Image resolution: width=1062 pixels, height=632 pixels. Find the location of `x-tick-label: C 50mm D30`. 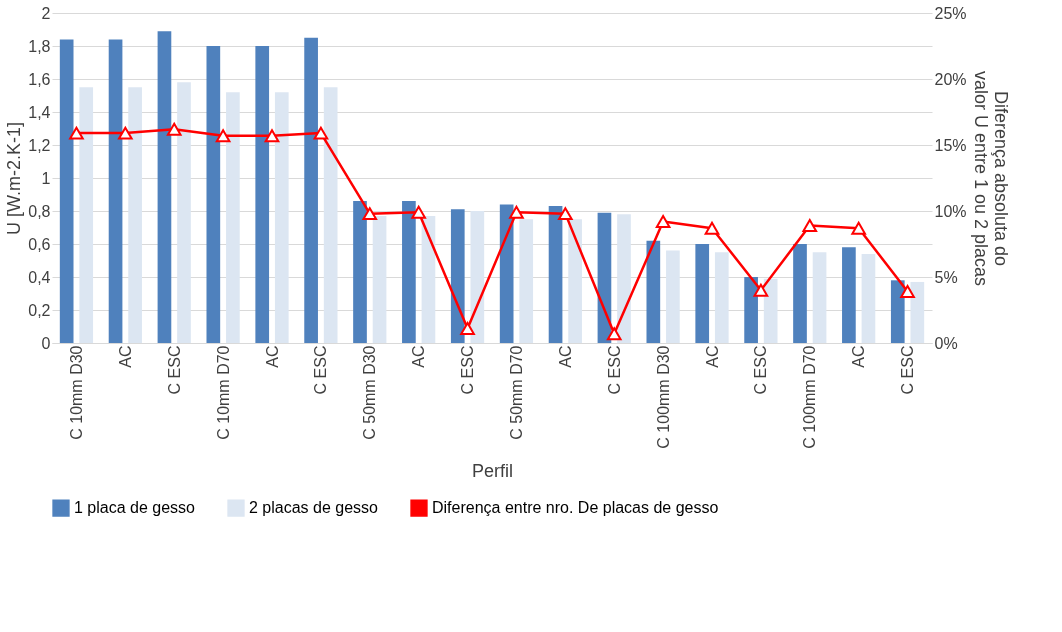

x-tick-label: C 50mm D30 is located at coordinates (370, 392).